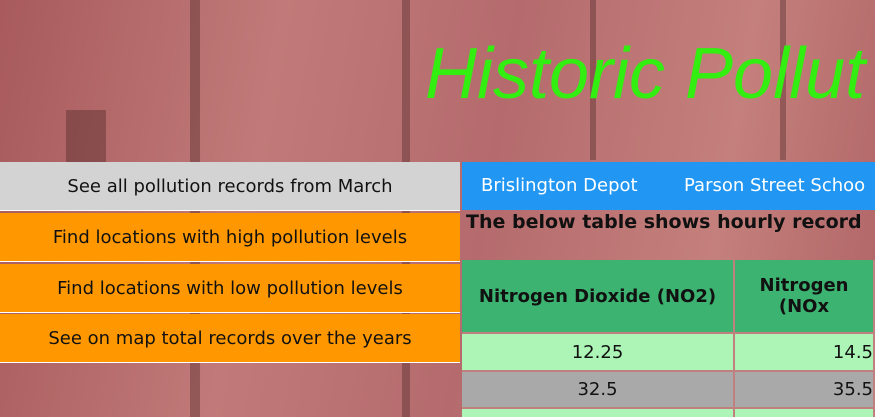  What do you see at coordinates (805, 297) in the screenshot?
I see `table-header: Nitrogen (NOx` at bounding box center [805, 297].